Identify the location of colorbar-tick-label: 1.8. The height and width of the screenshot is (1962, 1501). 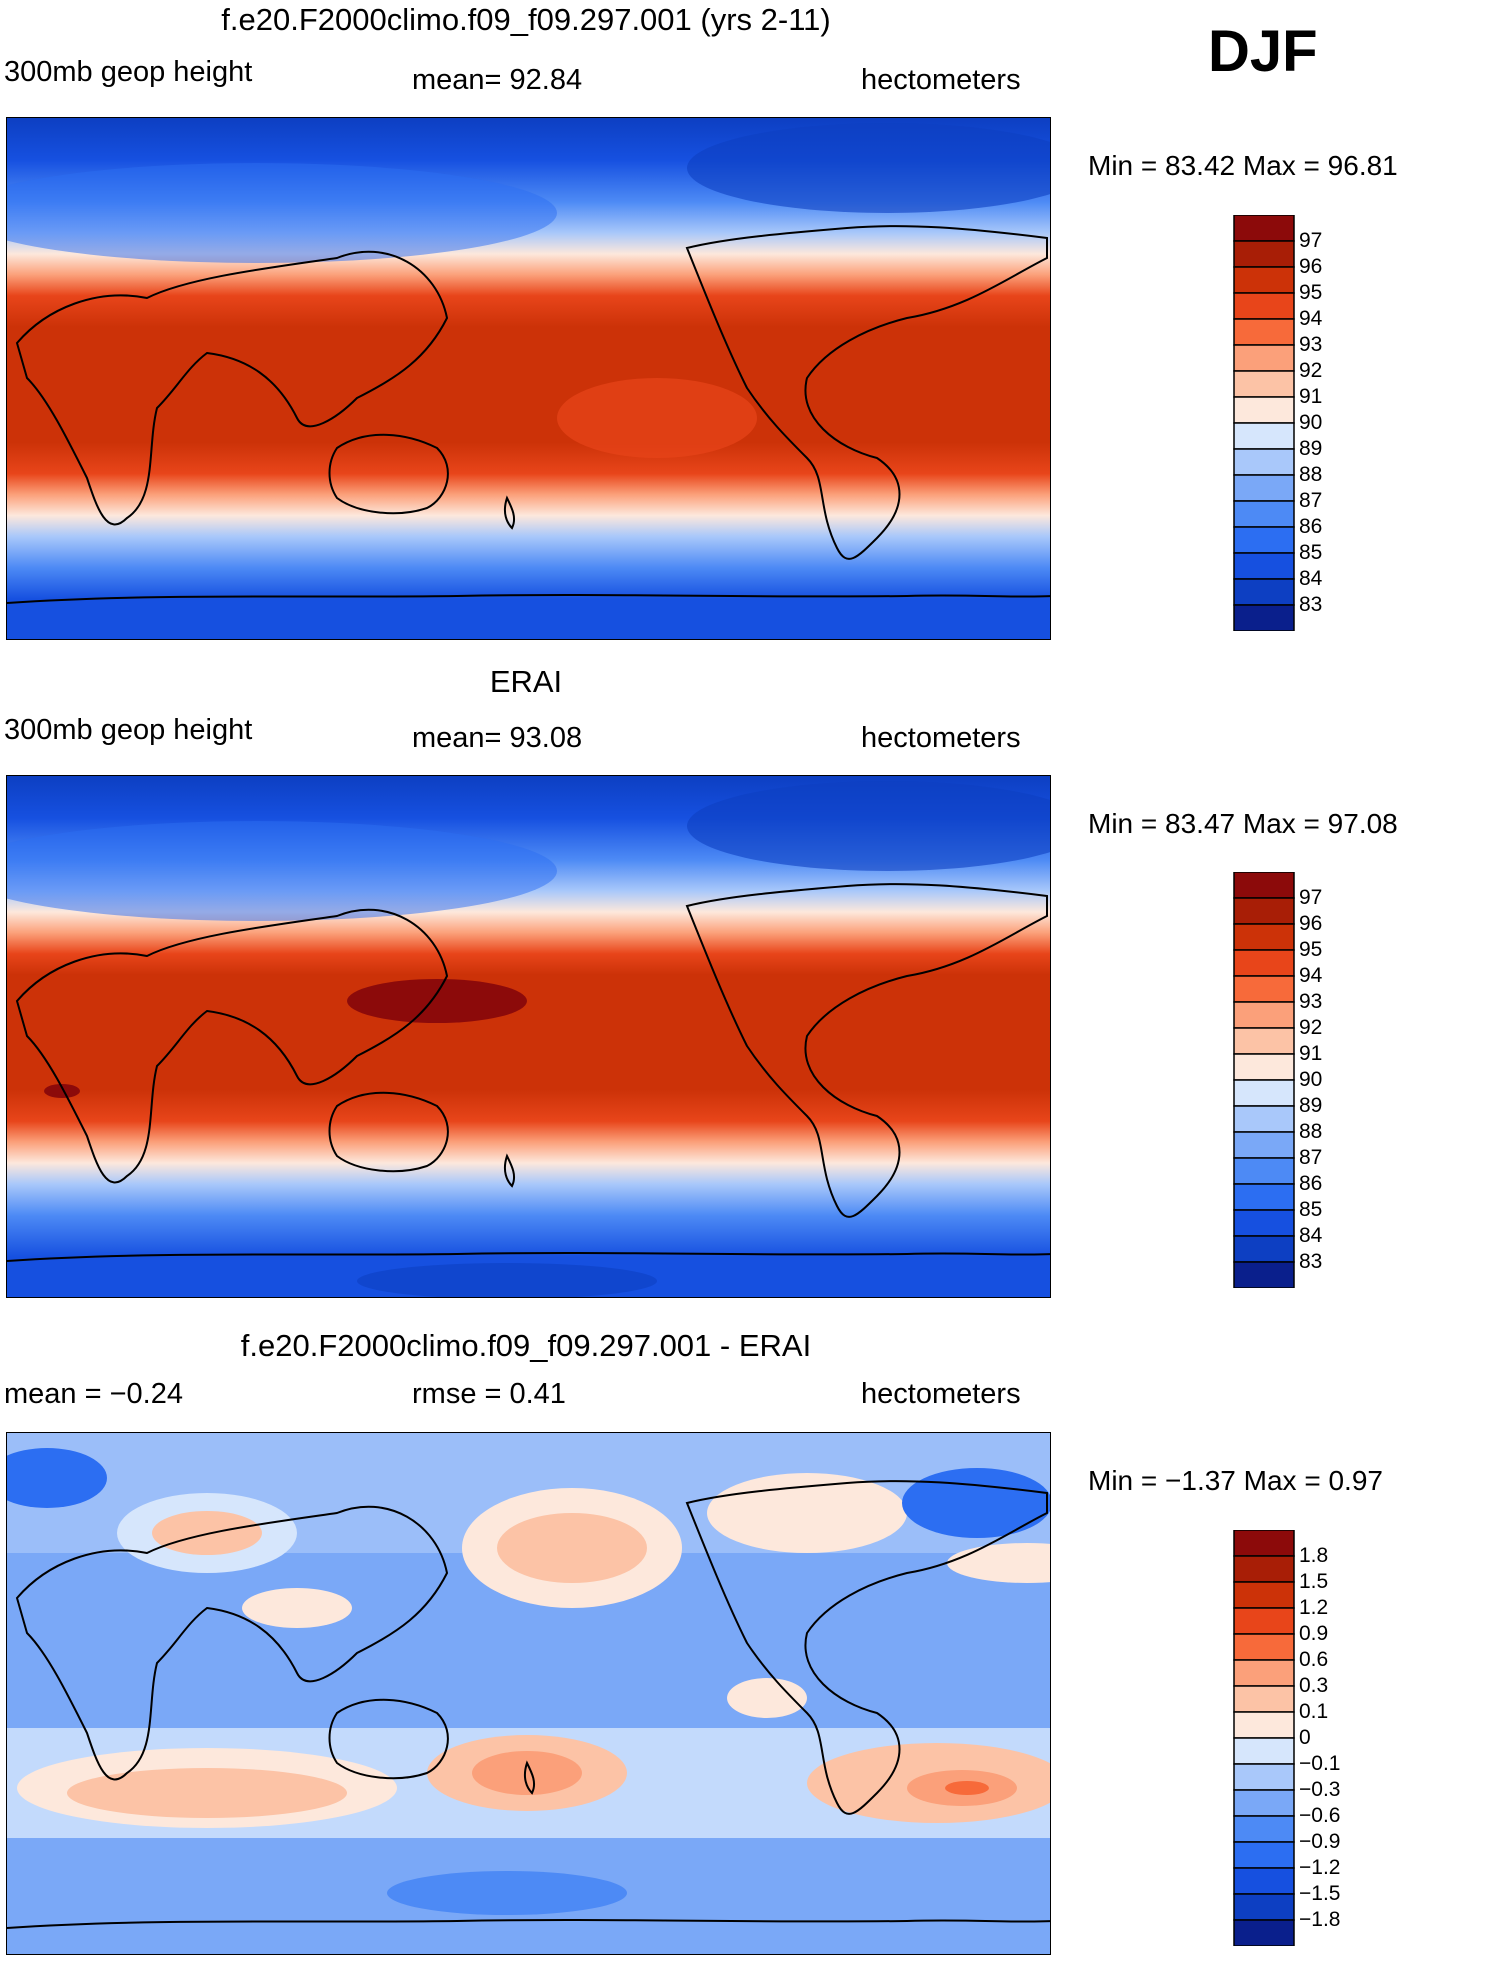
(1314, 1555).